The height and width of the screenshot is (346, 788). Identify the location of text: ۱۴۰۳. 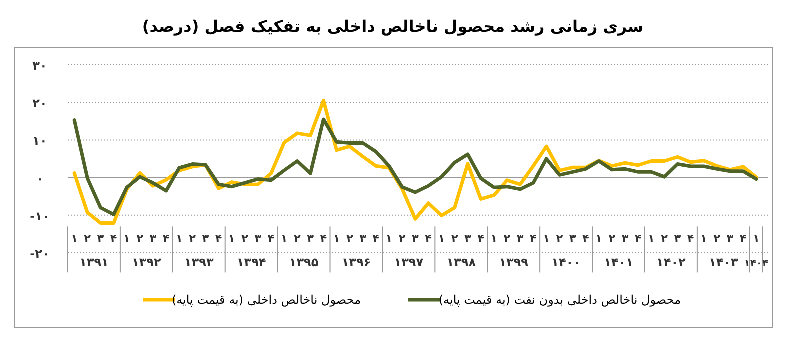
(724, 263).